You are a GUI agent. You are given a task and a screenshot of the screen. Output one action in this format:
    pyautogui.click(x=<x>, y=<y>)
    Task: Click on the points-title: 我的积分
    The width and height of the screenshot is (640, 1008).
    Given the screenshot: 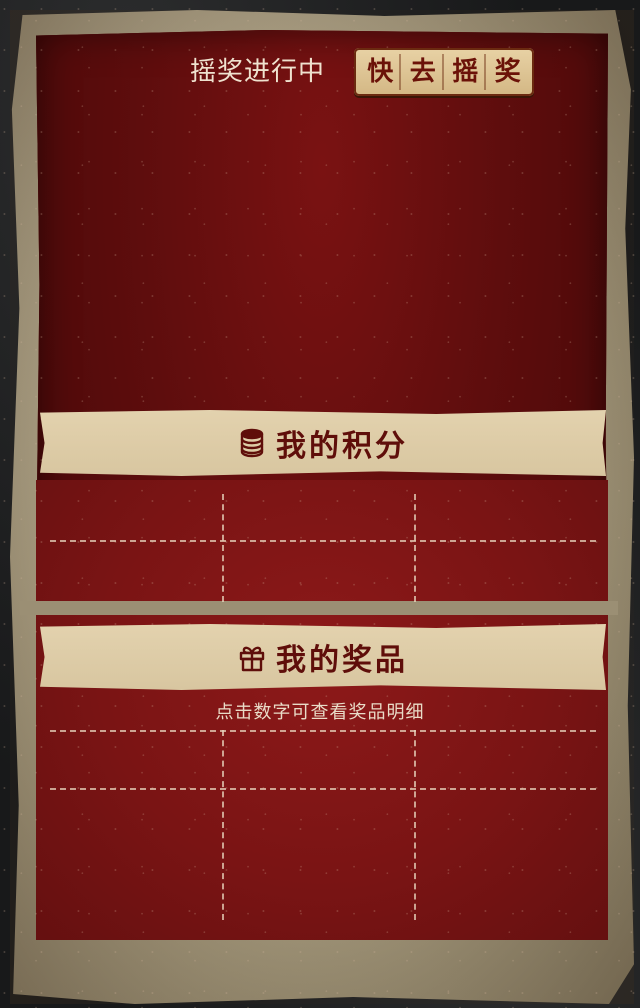 What is the action you would take?
    pyautogui.click(x=342, y=446)
    